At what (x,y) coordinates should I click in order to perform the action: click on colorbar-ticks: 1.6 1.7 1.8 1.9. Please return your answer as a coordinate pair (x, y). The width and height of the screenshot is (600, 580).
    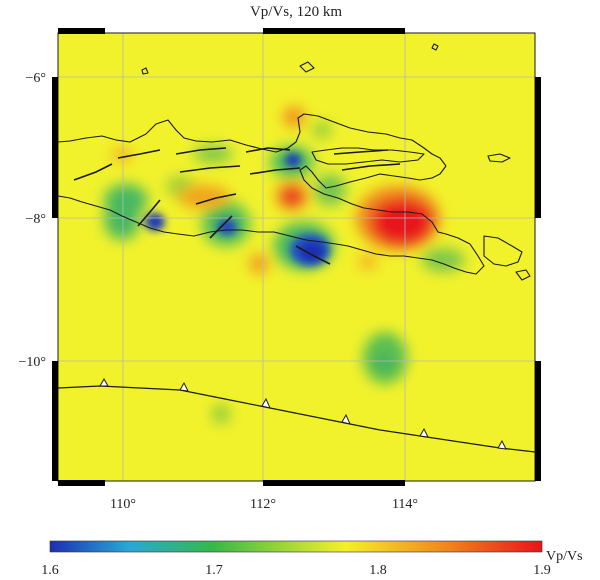
    Looking at the image, I should click on (296, 570).